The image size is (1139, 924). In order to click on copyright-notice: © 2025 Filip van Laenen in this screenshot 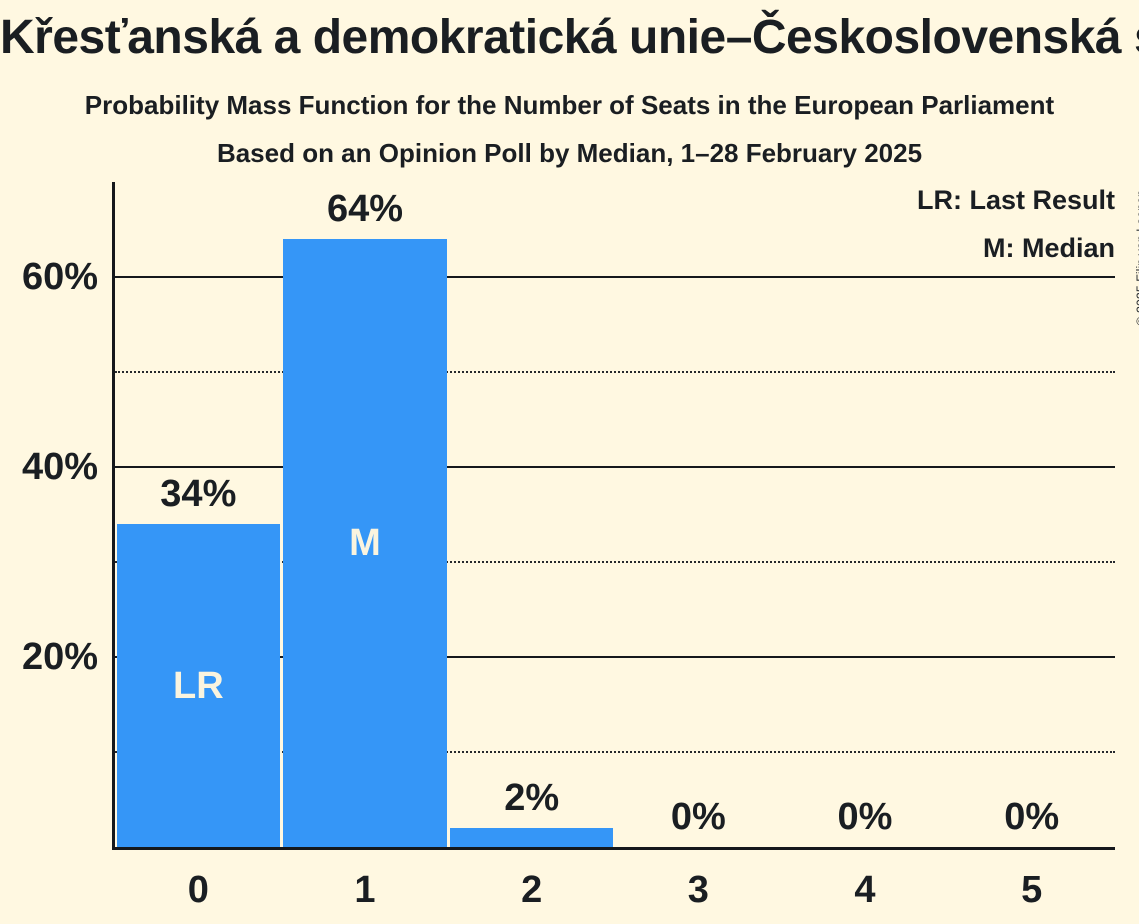, I will do `click(1137, 258)`.